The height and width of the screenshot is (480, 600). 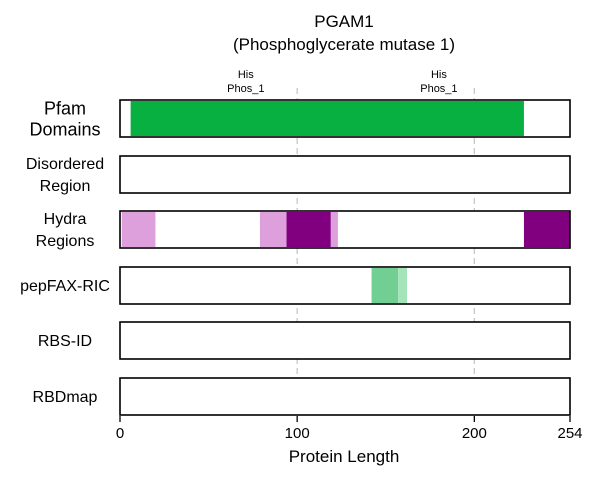 What do you see at coordinates (64, 129) in the screenshot?
I see `track-label: Domains` at bounding box center [64, 129].